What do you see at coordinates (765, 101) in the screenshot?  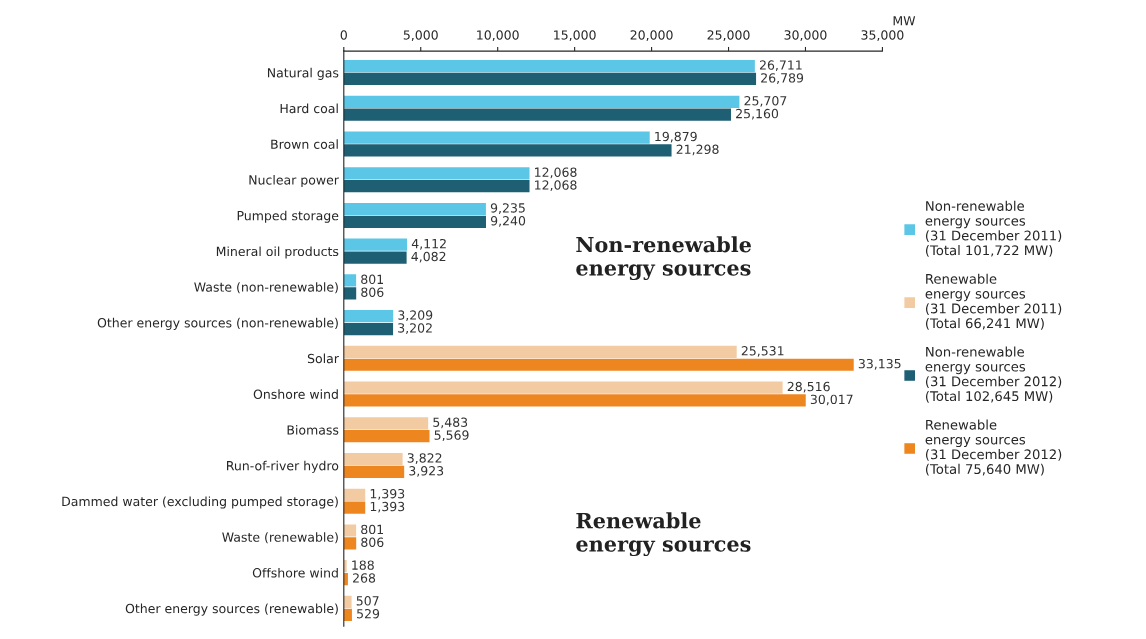 I see `data-label: 25,707` at bounding box center [765, 101].